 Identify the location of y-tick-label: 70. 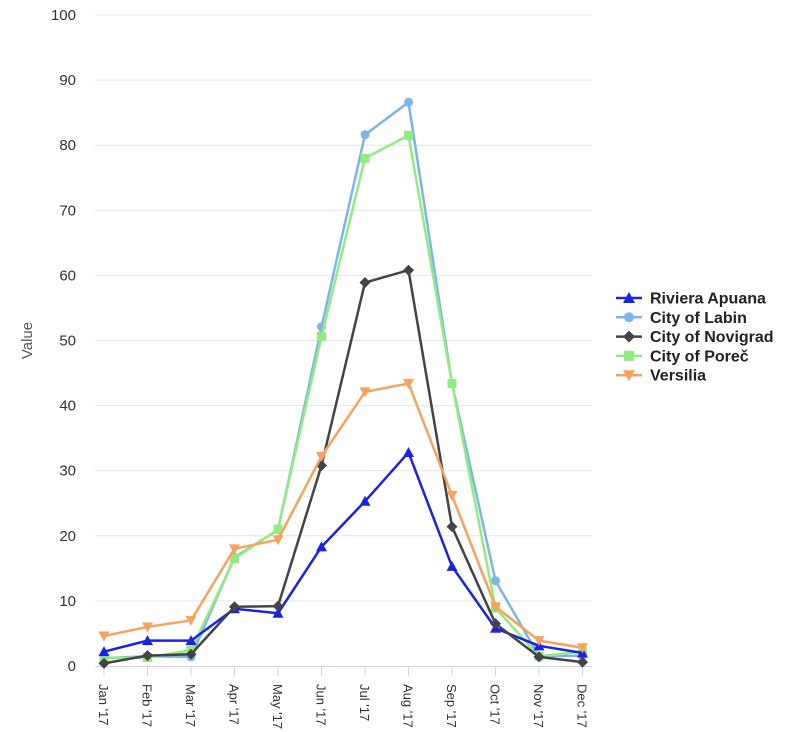
(67, 210).